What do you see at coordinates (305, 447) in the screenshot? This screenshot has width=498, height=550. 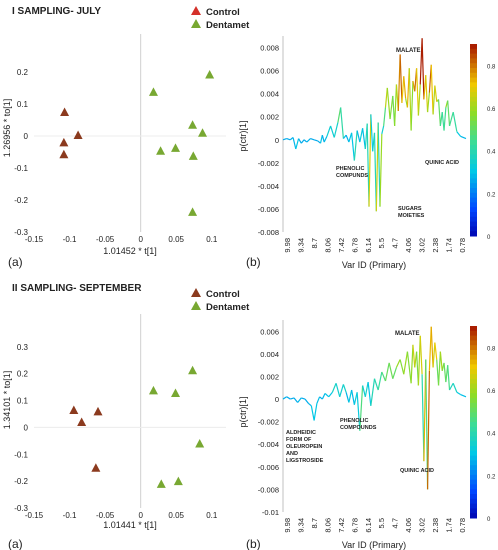 I see `annotation-aldehydic: ALDHEIDIC FORM OF OLEUROPEIN AND LIGSTROSIDE` at bounding box center [305, 447].